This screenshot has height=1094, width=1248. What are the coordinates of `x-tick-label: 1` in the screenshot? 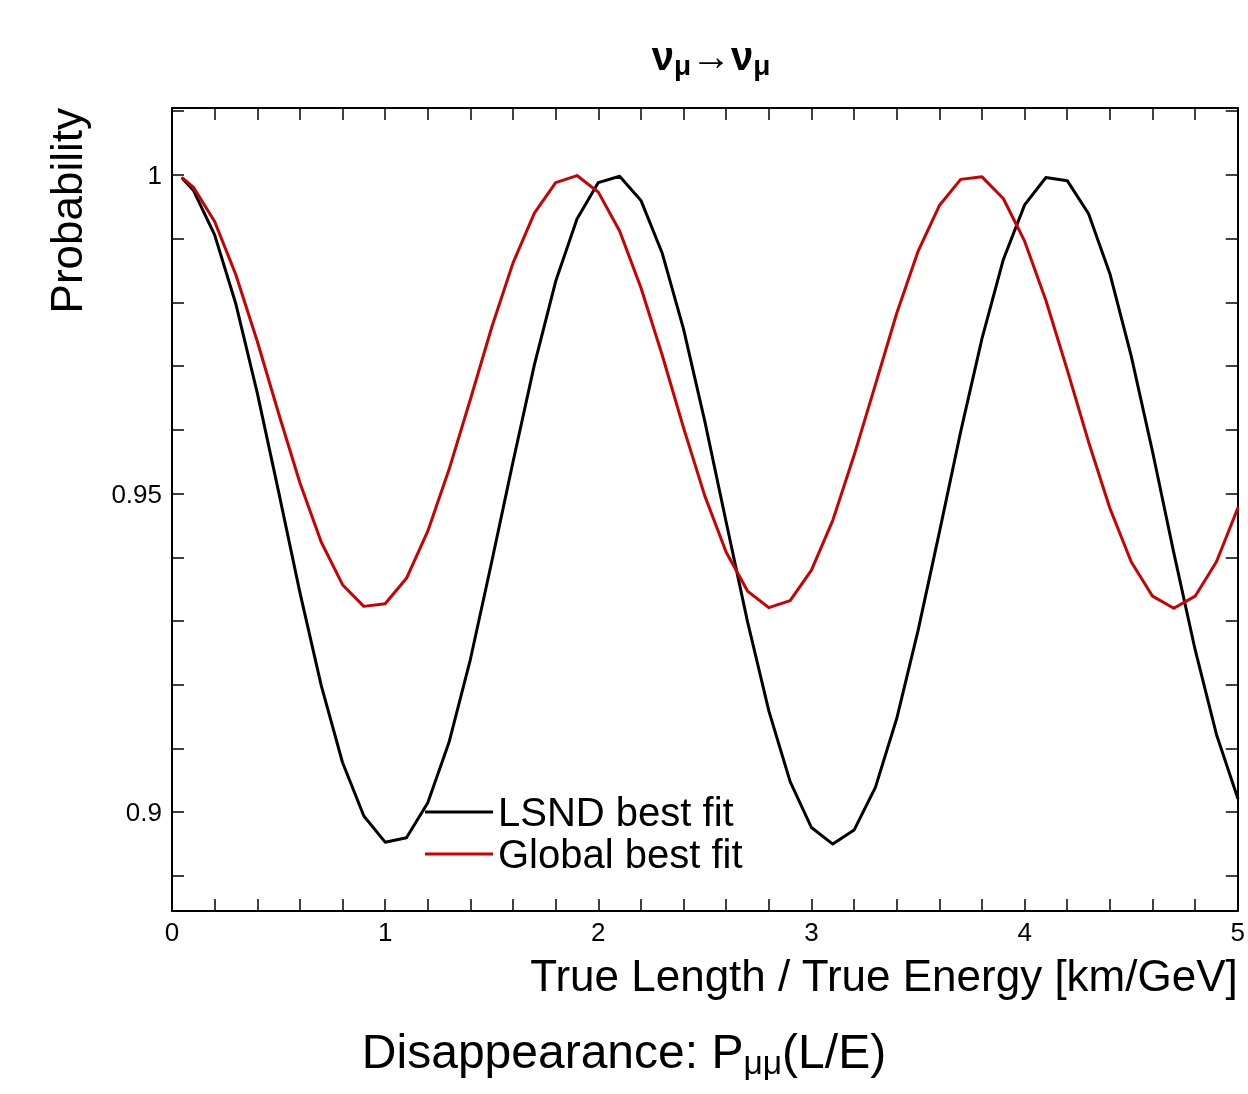 It's located at (385, 932).